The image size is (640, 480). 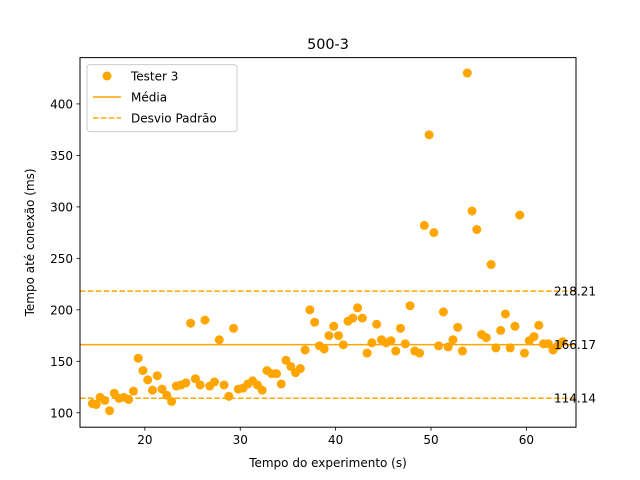 What do you see at coordinates (61, 259) in the screenshot?
I see `y-tick-label: 250` at bounding box center [61, 259].